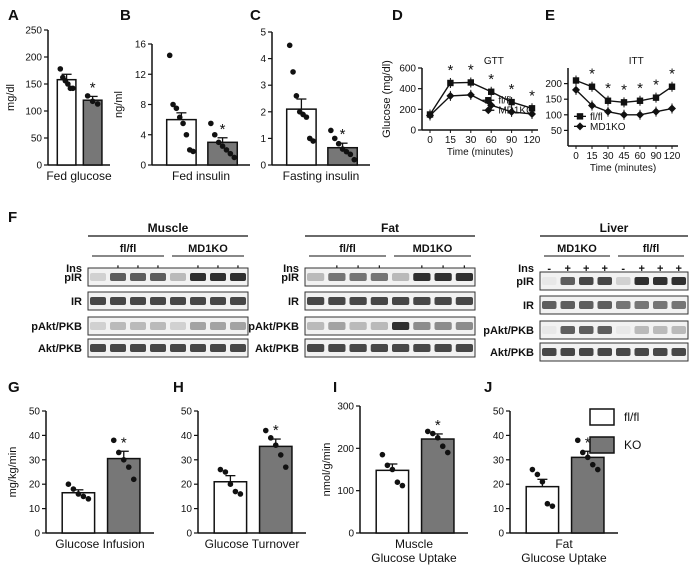 This screenshot has width=700, height=583. What do you see at coordinates (494, 61) in the screenshot?
I see `chart-title: GTT` at bounding box center [494, 61].